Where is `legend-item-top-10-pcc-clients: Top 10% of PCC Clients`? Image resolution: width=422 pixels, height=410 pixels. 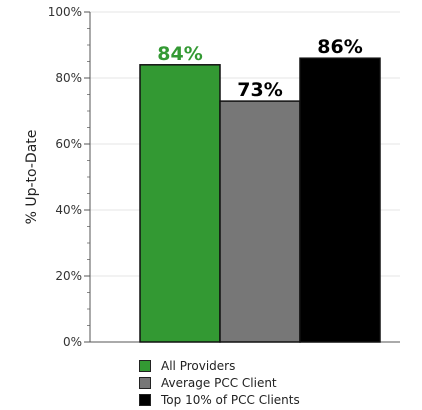
legend-item-top-10-pcc-clients: Top 10% of PCC Clients is located at coordinates (219, 399).